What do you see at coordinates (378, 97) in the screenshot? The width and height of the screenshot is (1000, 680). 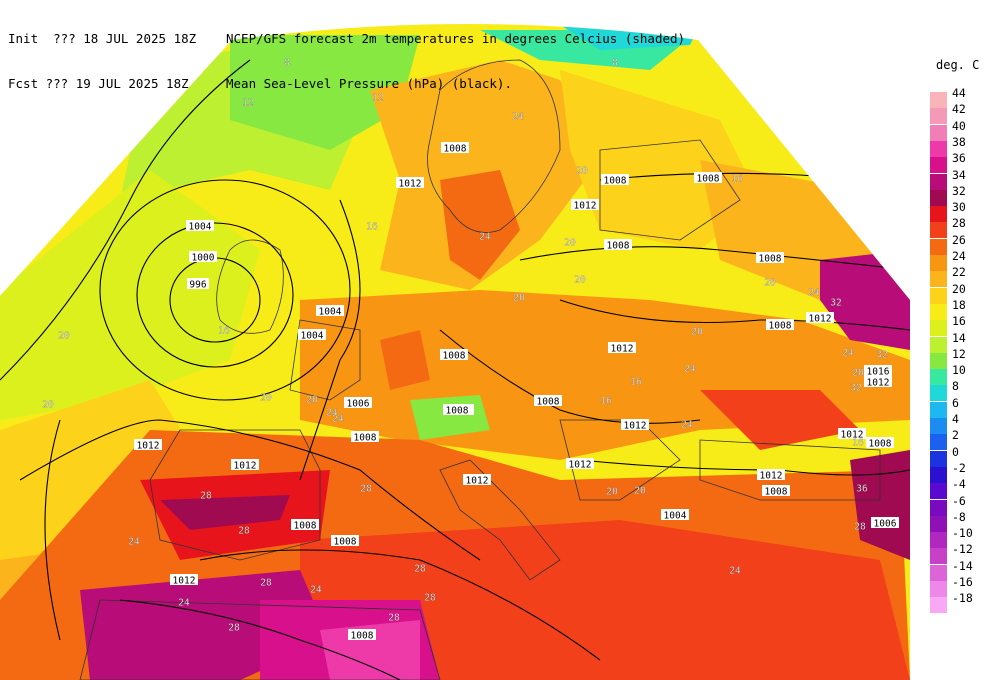 I see `temperature-label: 12` at bounding box center [378, 97].